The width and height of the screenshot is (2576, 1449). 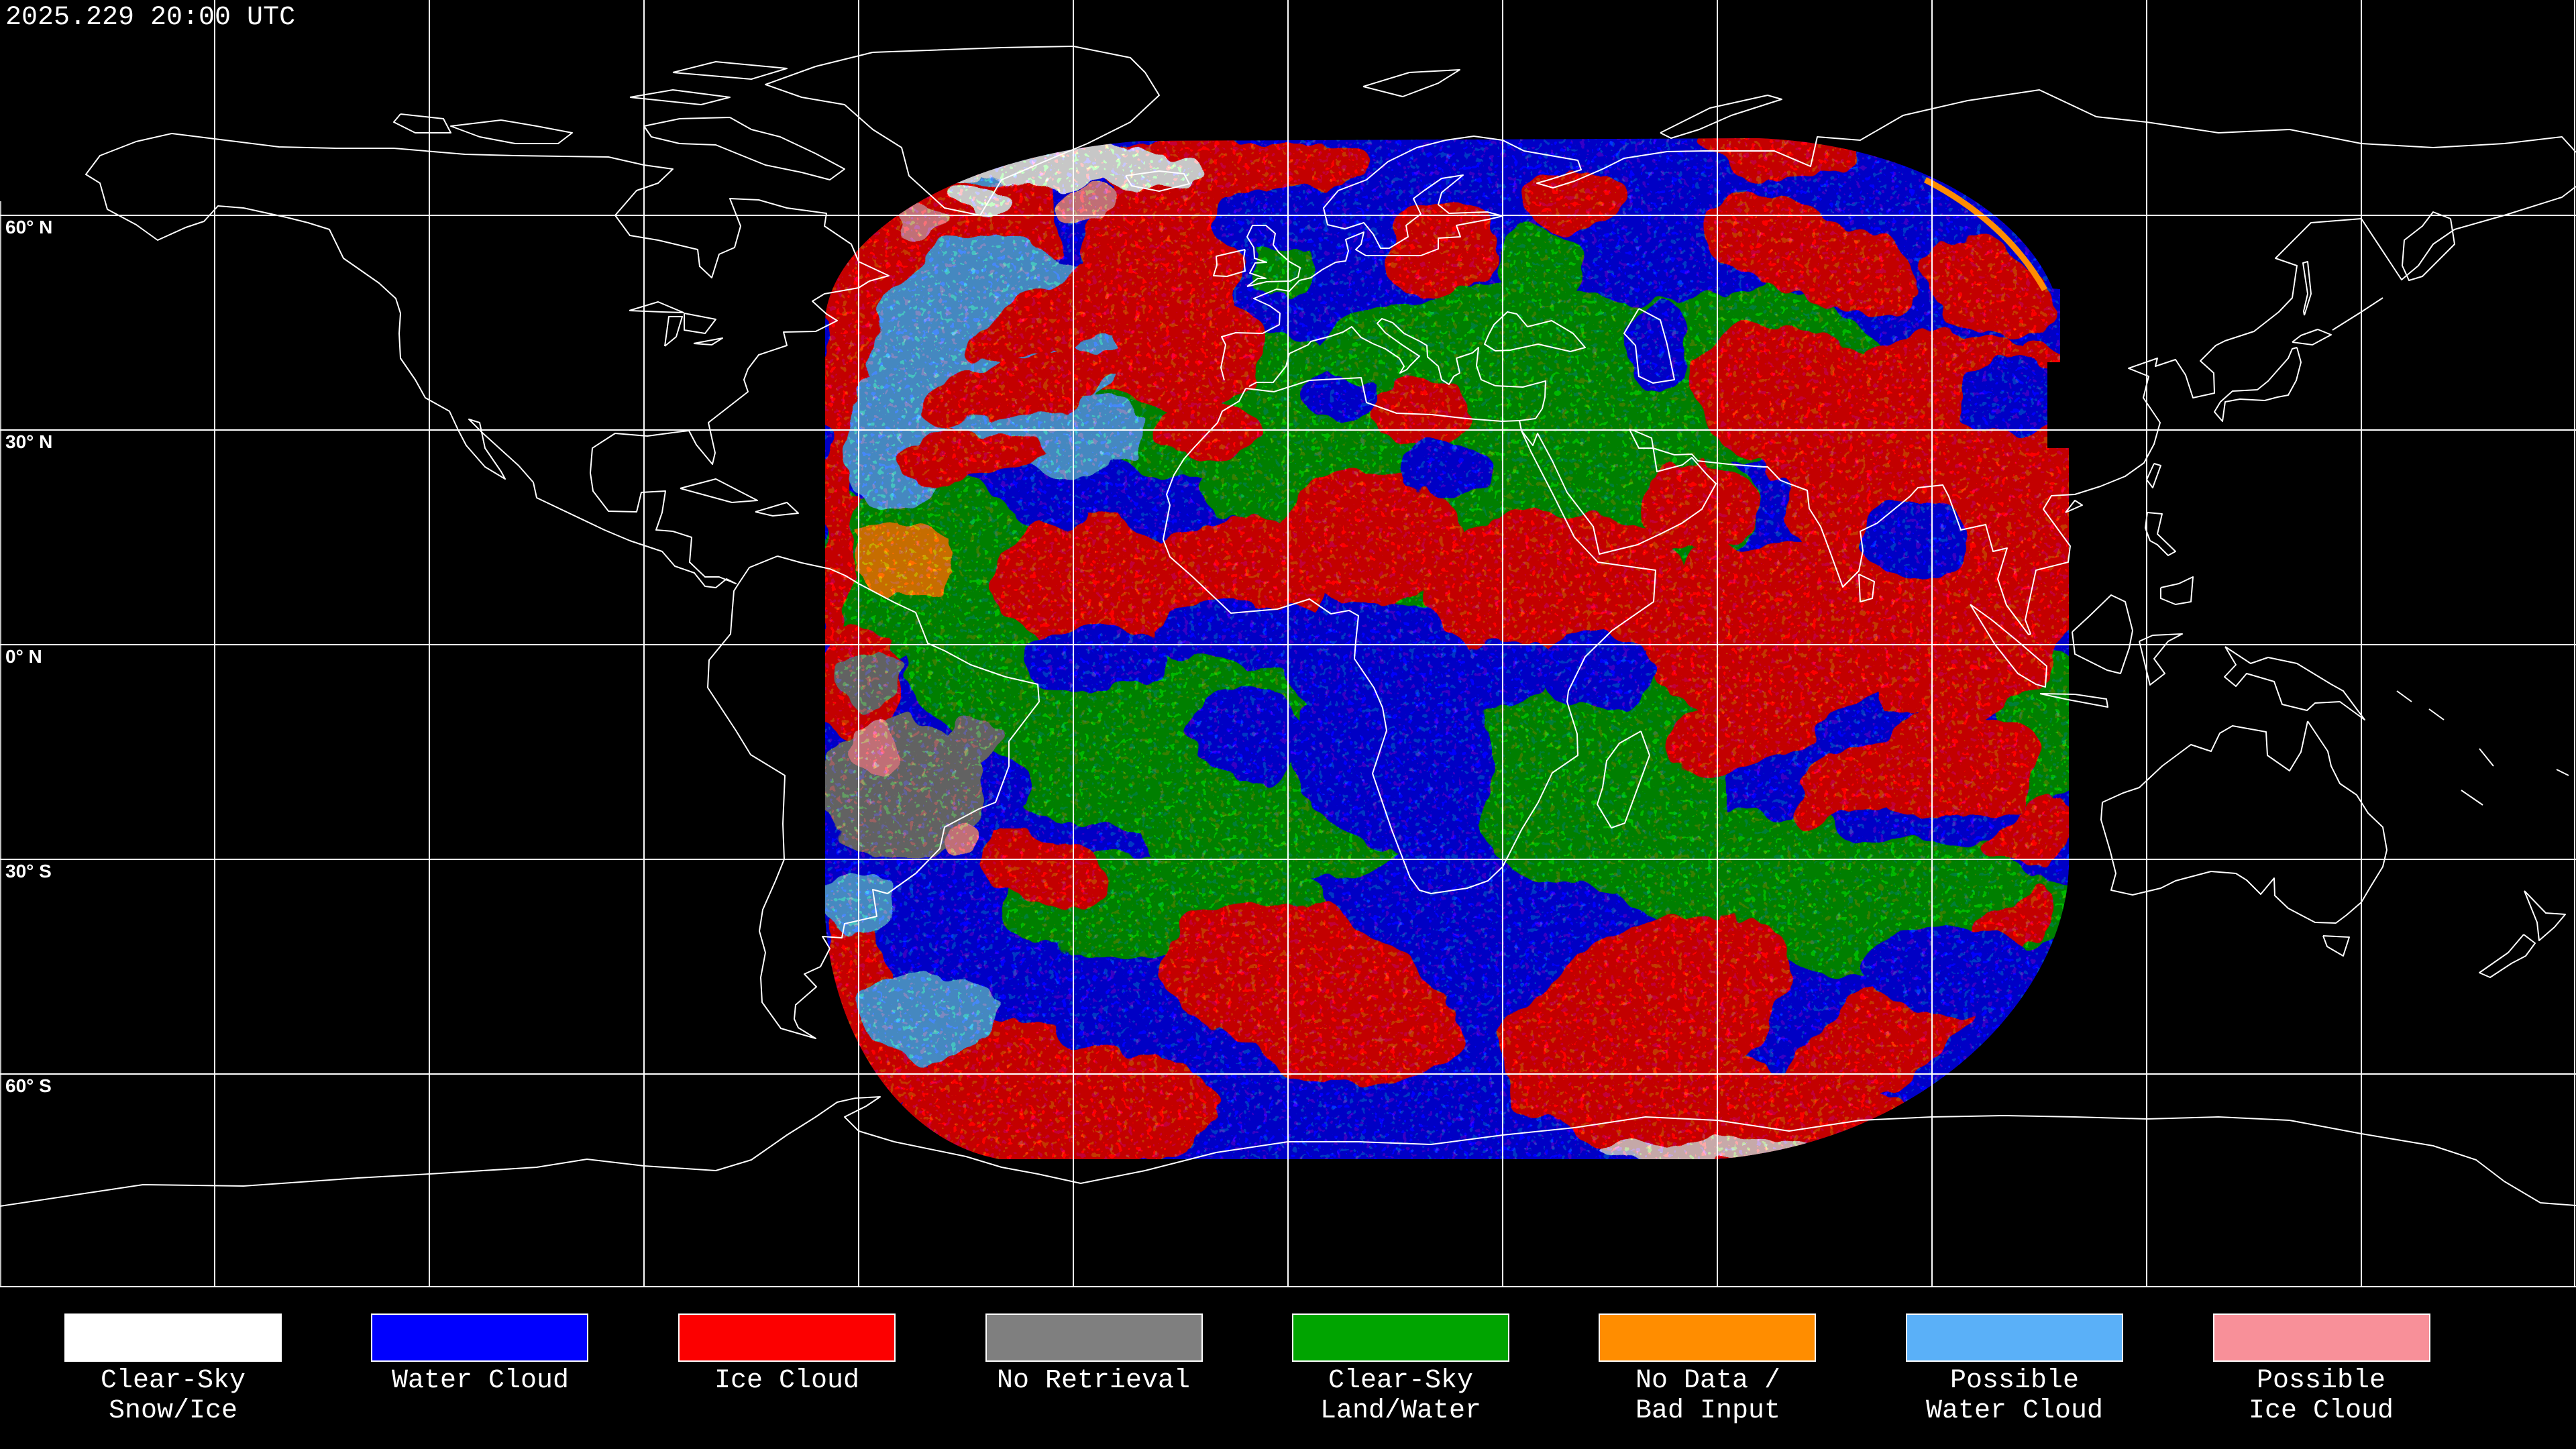 What do you see at coordinates (1707, 1411) in the screenshot?
I see `svg-text: Bad Input` at bounding box center [1707, 1411].